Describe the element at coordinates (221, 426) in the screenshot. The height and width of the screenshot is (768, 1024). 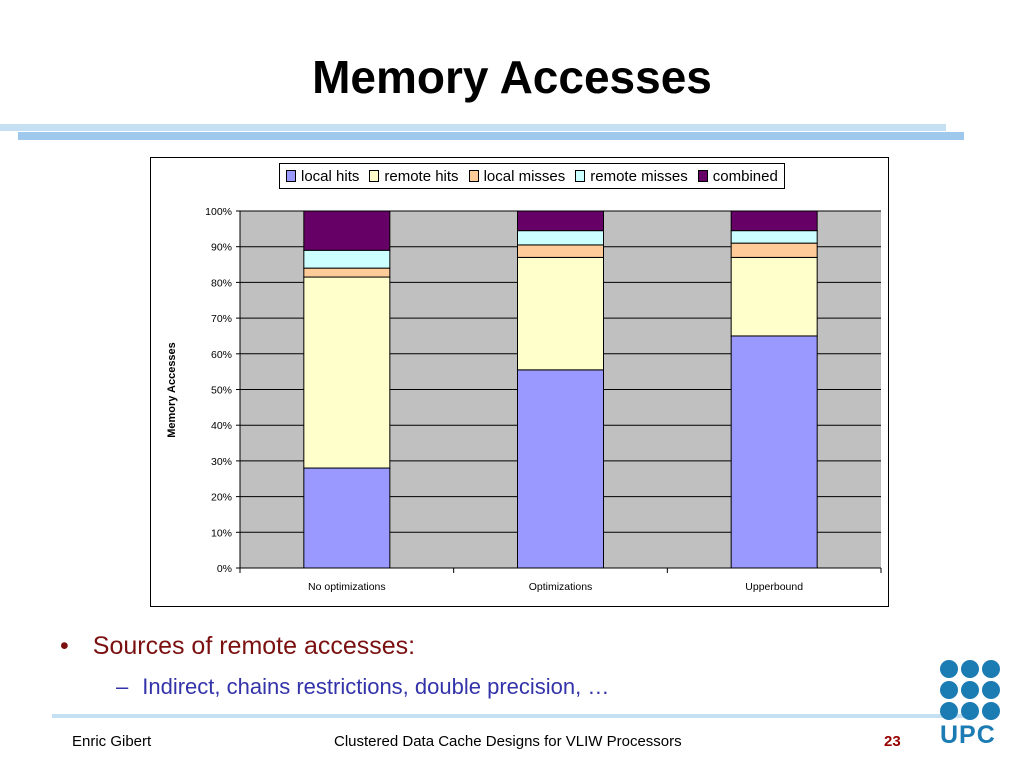
I see `y-tick-label: 40%` at that location.